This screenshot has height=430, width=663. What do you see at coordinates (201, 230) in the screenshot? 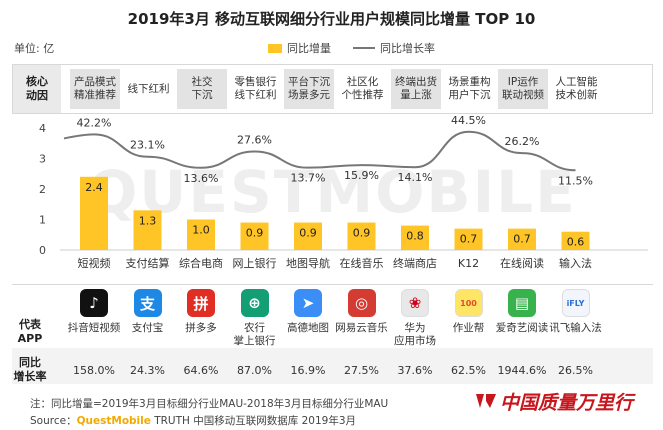
I see `bar-value-label: 1.0` at bounding box center [201, 230].